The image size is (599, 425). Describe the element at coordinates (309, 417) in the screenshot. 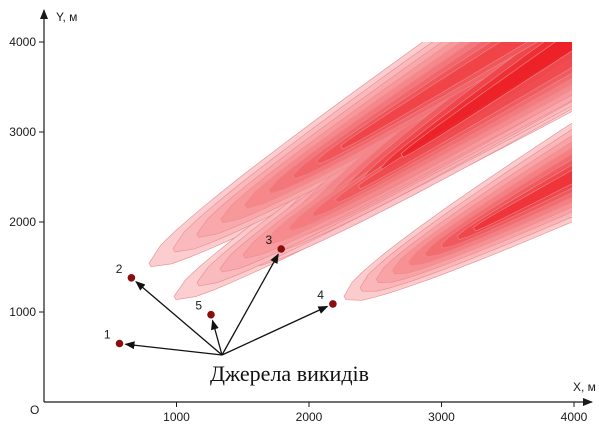

I see `x-tick-label: 2000` at that location.